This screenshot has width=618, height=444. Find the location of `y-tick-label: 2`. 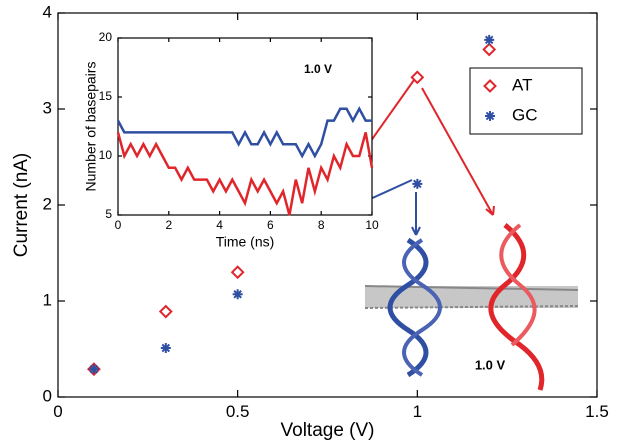

y-tick-label: 2 is located at coordinates (47, 203).